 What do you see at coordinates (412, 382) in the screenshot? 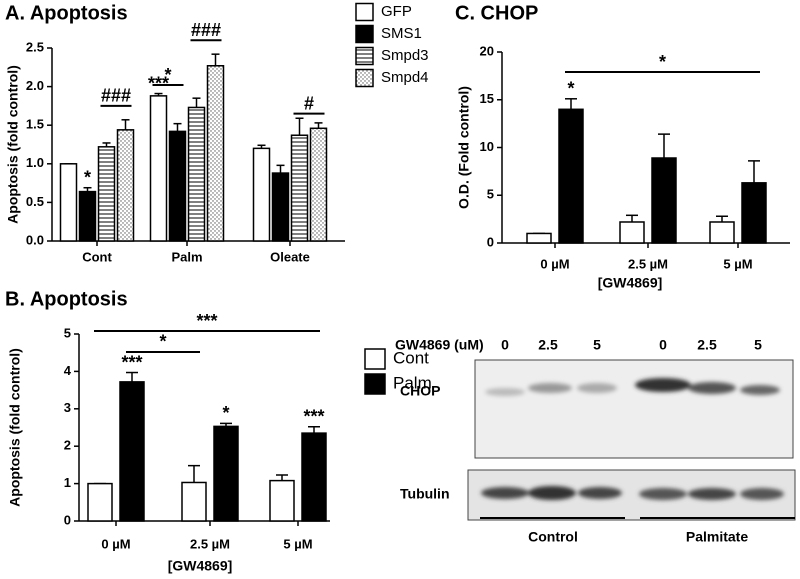
I see `legend-label: Palm` at bounding box center [412, 382].